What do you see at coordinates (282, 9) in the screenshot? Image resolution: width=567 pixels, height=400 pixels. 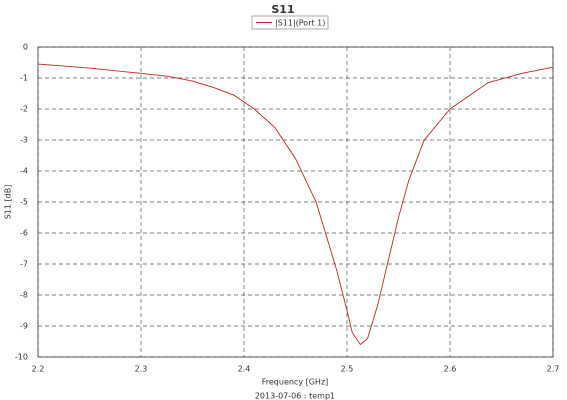 I see `chart-title: S11` at bounding box center [282, 9].